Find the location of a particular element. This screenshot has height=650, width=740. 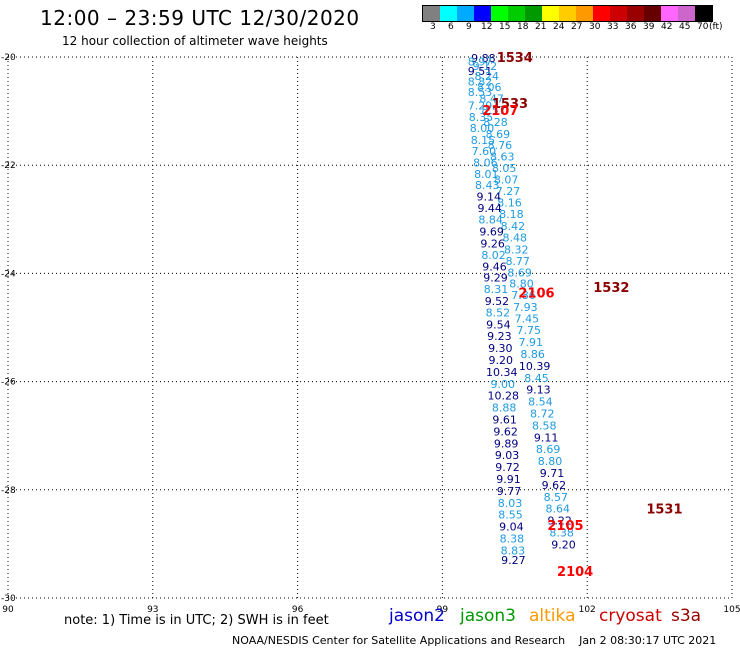

x-tick-label: 96 is located at coordinates (298, 610).